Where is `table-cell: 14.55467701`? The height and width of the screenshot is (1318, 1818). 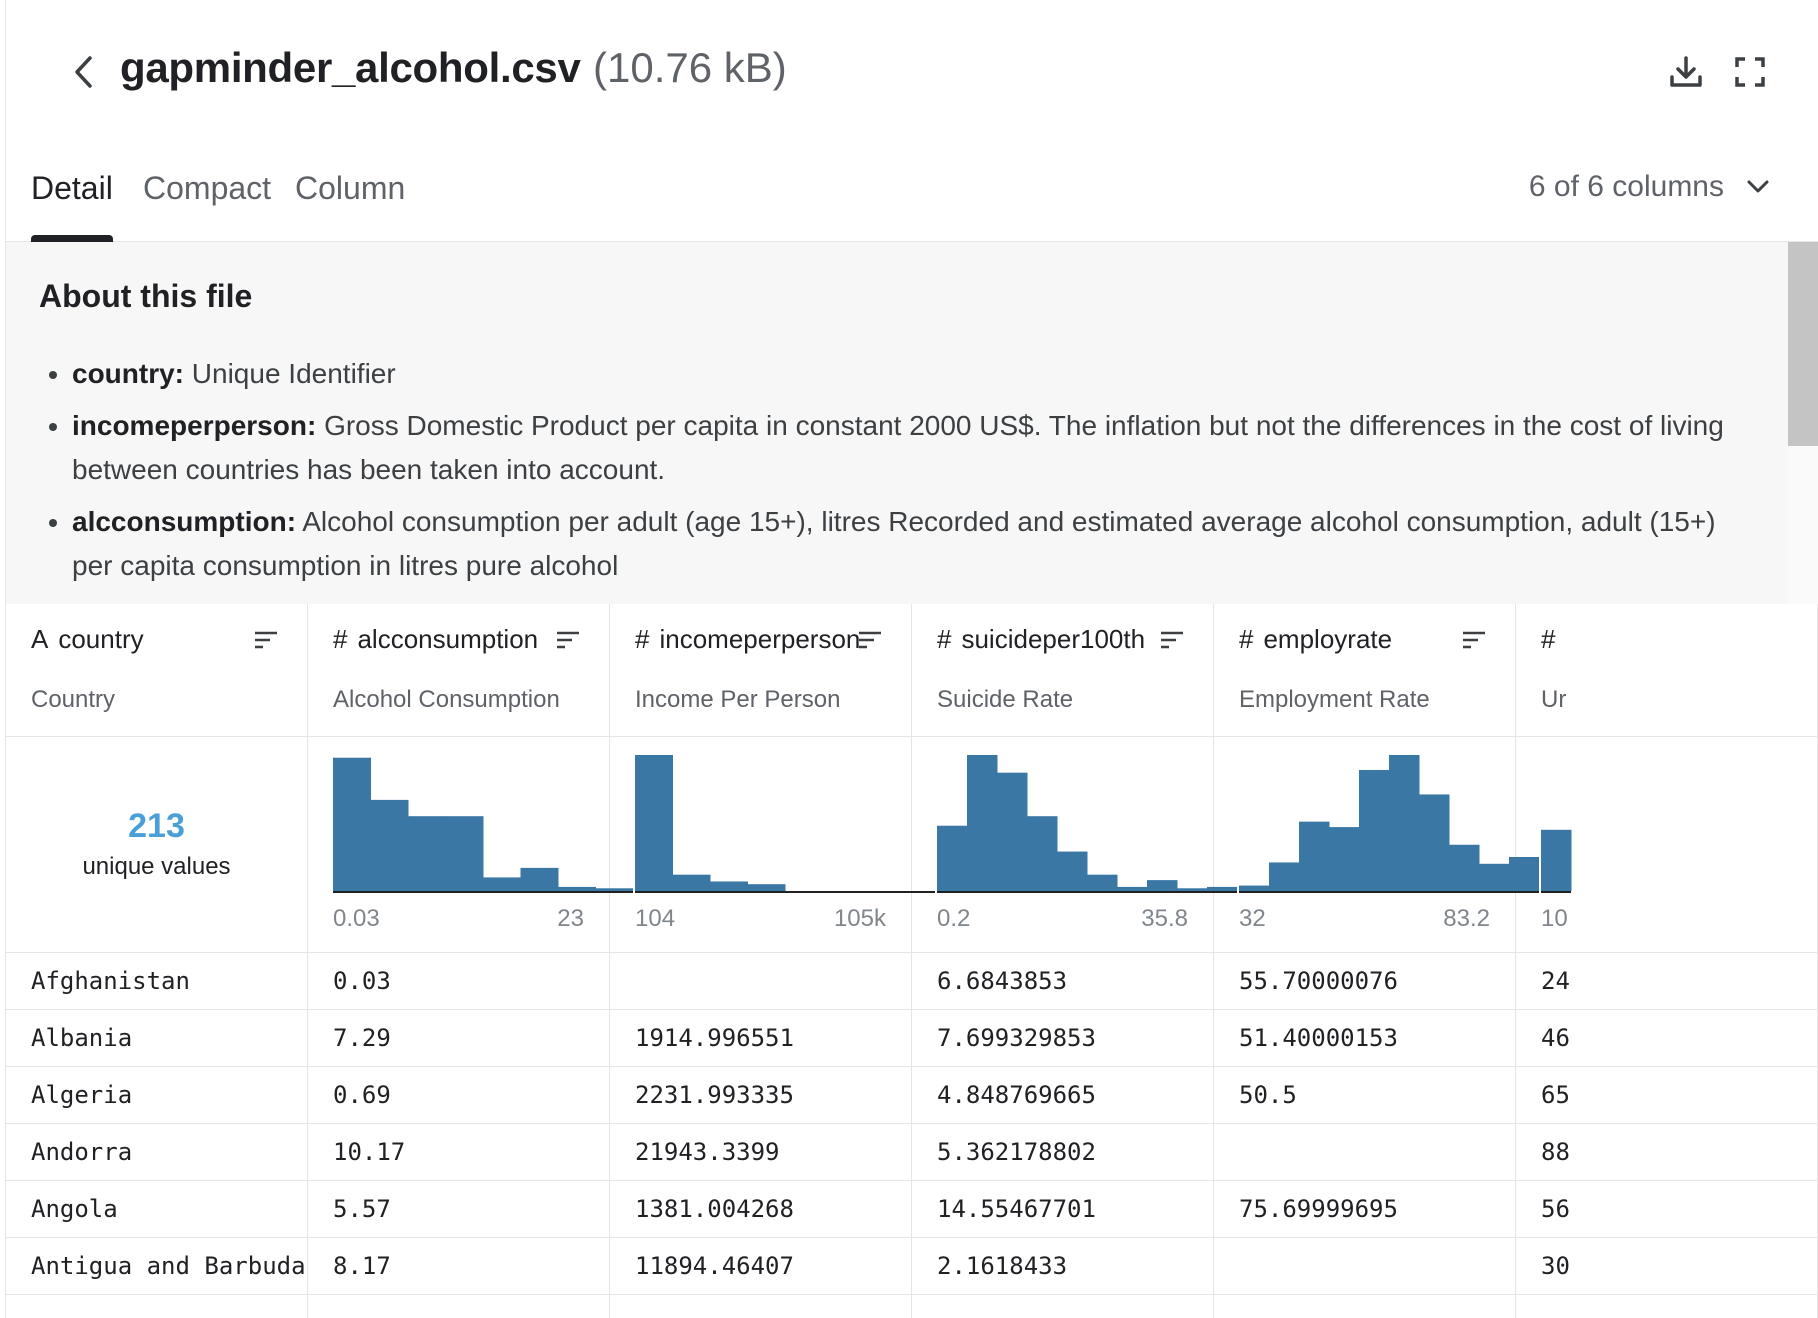 table-cell: 14.55467701 is located at coordinates (1062, 1209).